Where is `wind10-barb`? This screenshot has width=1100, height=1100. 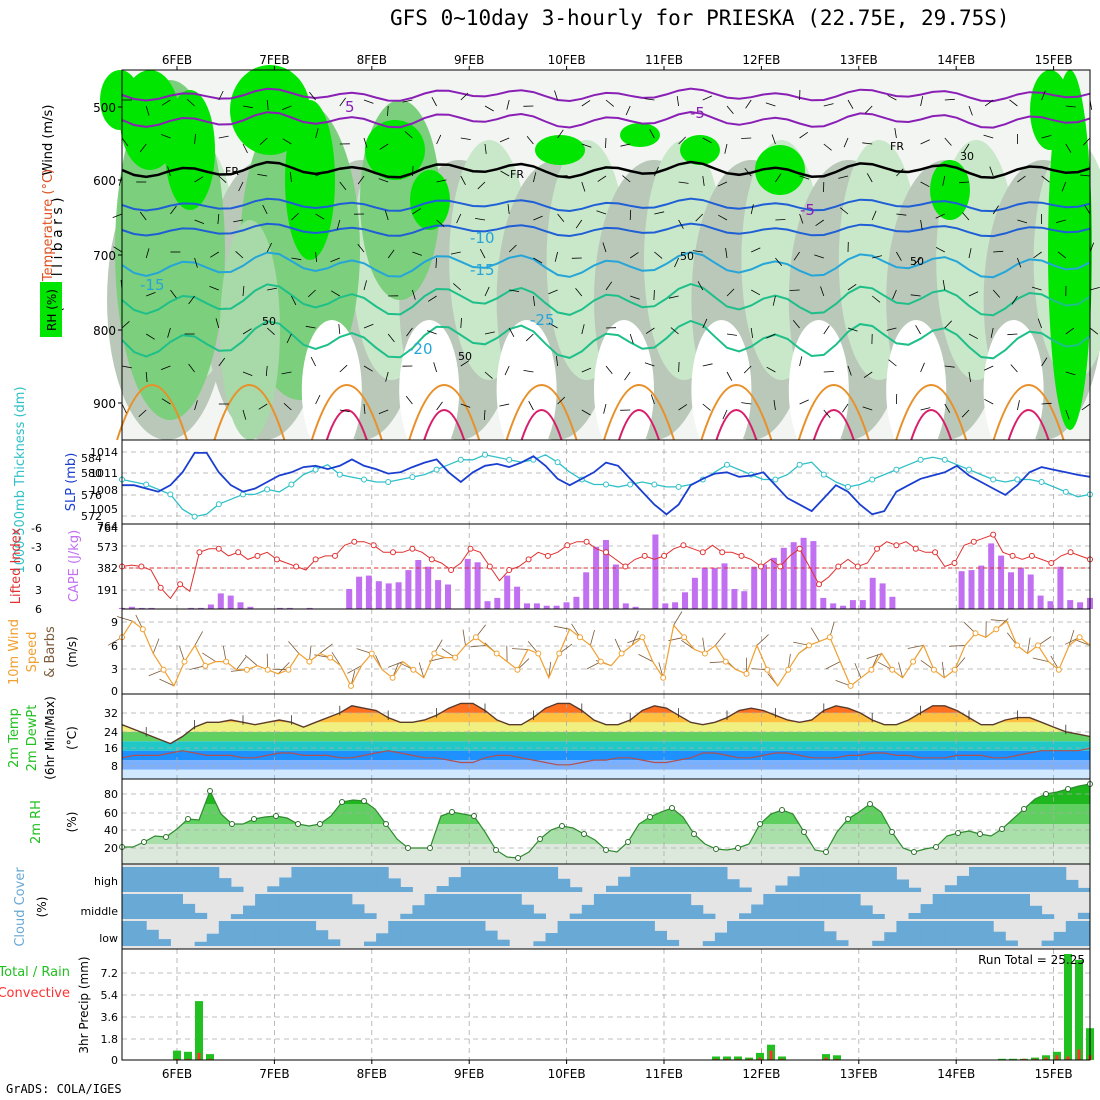
wind10-barb is located at coordinates (354, 669).